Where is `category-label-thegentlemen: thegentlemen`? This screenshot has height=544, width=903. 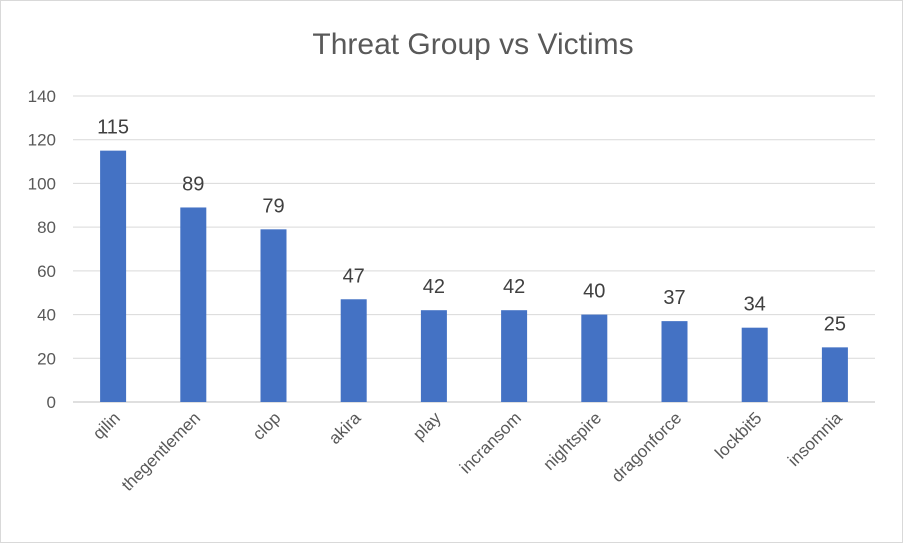
category-label-thegentlemen: thegentlemen is located at coordinates (161, 451).